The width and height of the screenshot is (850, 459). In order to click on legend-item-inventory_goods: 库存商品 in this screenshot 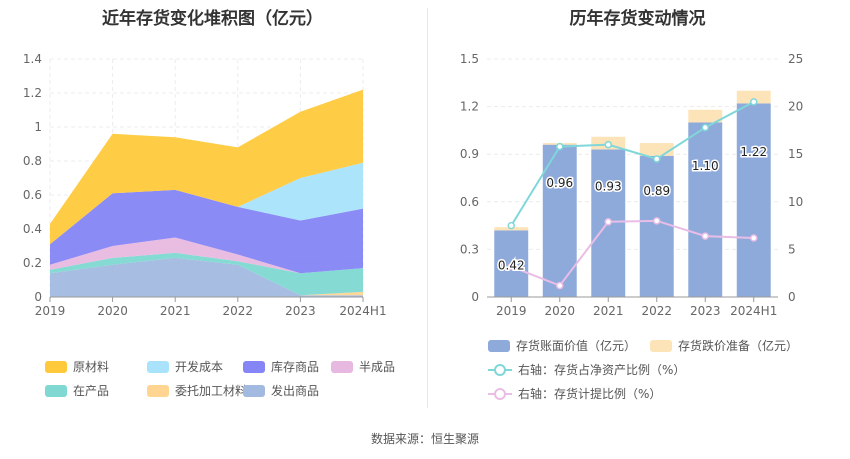, I will do `click(281, 366)`.